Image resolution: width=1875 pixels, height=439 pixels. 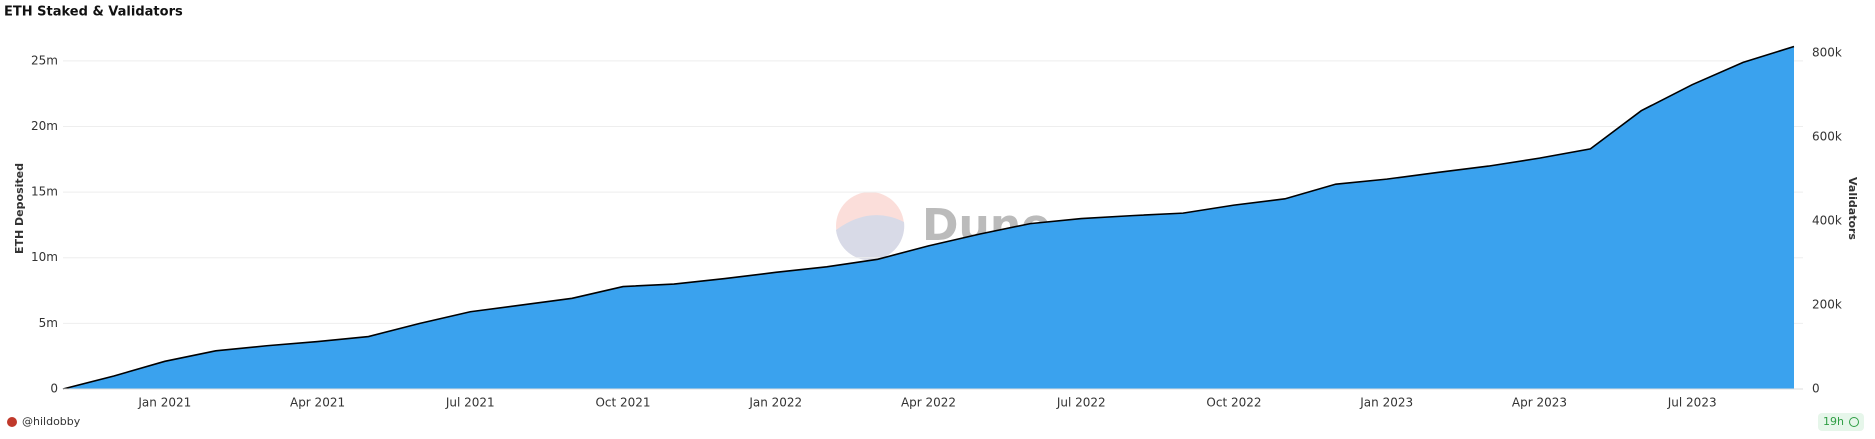 What do you see at coordinates (1854, 422) in the screenshot?
I see `updated-icon` at bounding box center [1854, 422].